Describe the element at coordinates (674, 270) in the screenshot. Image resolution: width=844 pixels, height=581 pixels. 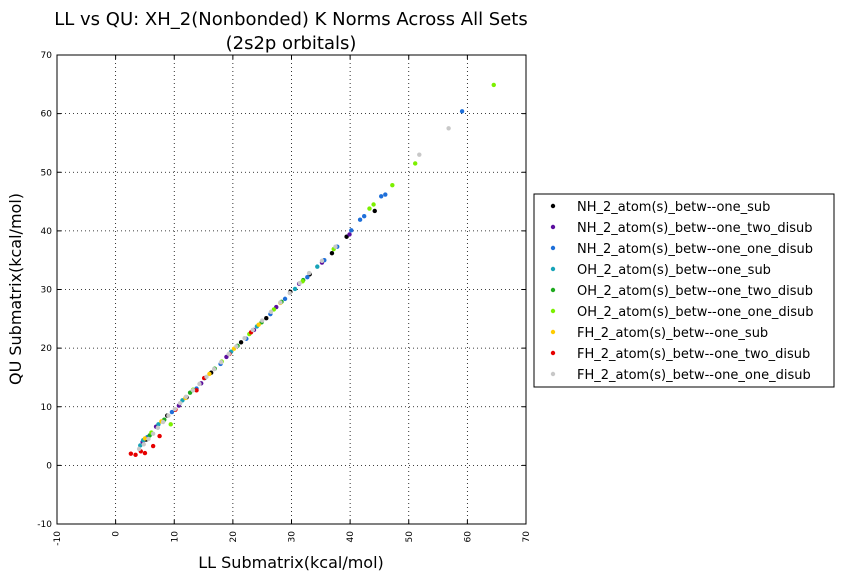
I see `legend-entry-label: OH_2_atom(s)_betw--one_sub` at that location.